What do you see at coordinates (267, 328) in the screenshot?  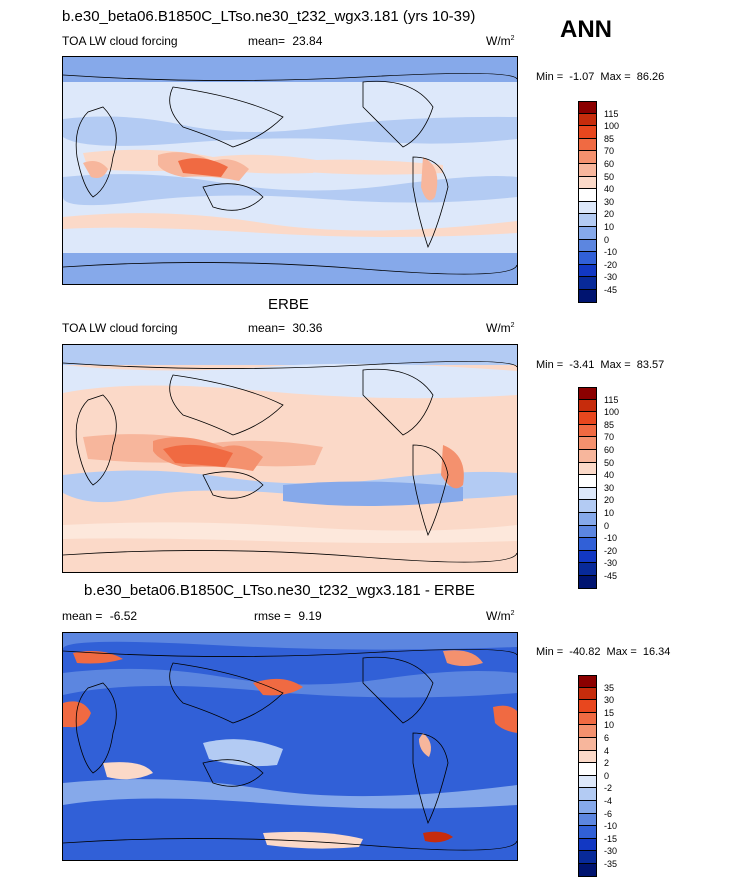 I see `panel-2-mean-label: mean=` at bounding box center [267, 328].